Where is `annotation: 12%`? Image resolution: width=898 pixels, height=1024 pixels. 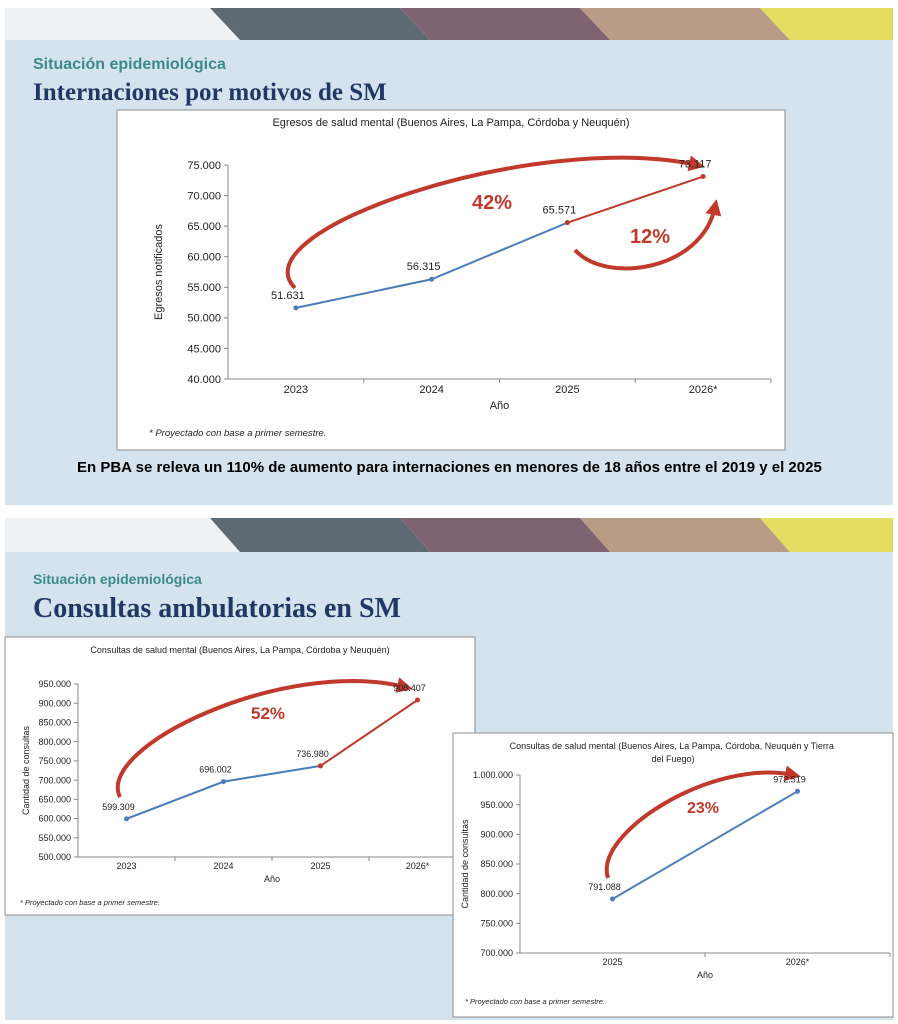
annotation: 12% is located at coordinates (650, 237).